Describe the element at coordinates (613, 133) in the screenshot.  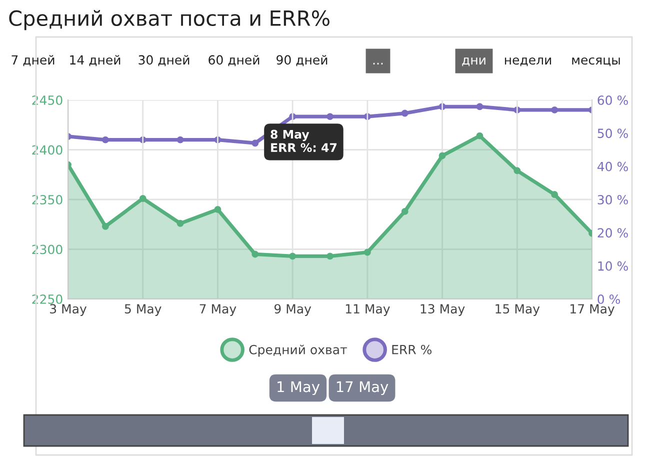
I see `y2-tick-label: 50 %` at that location.